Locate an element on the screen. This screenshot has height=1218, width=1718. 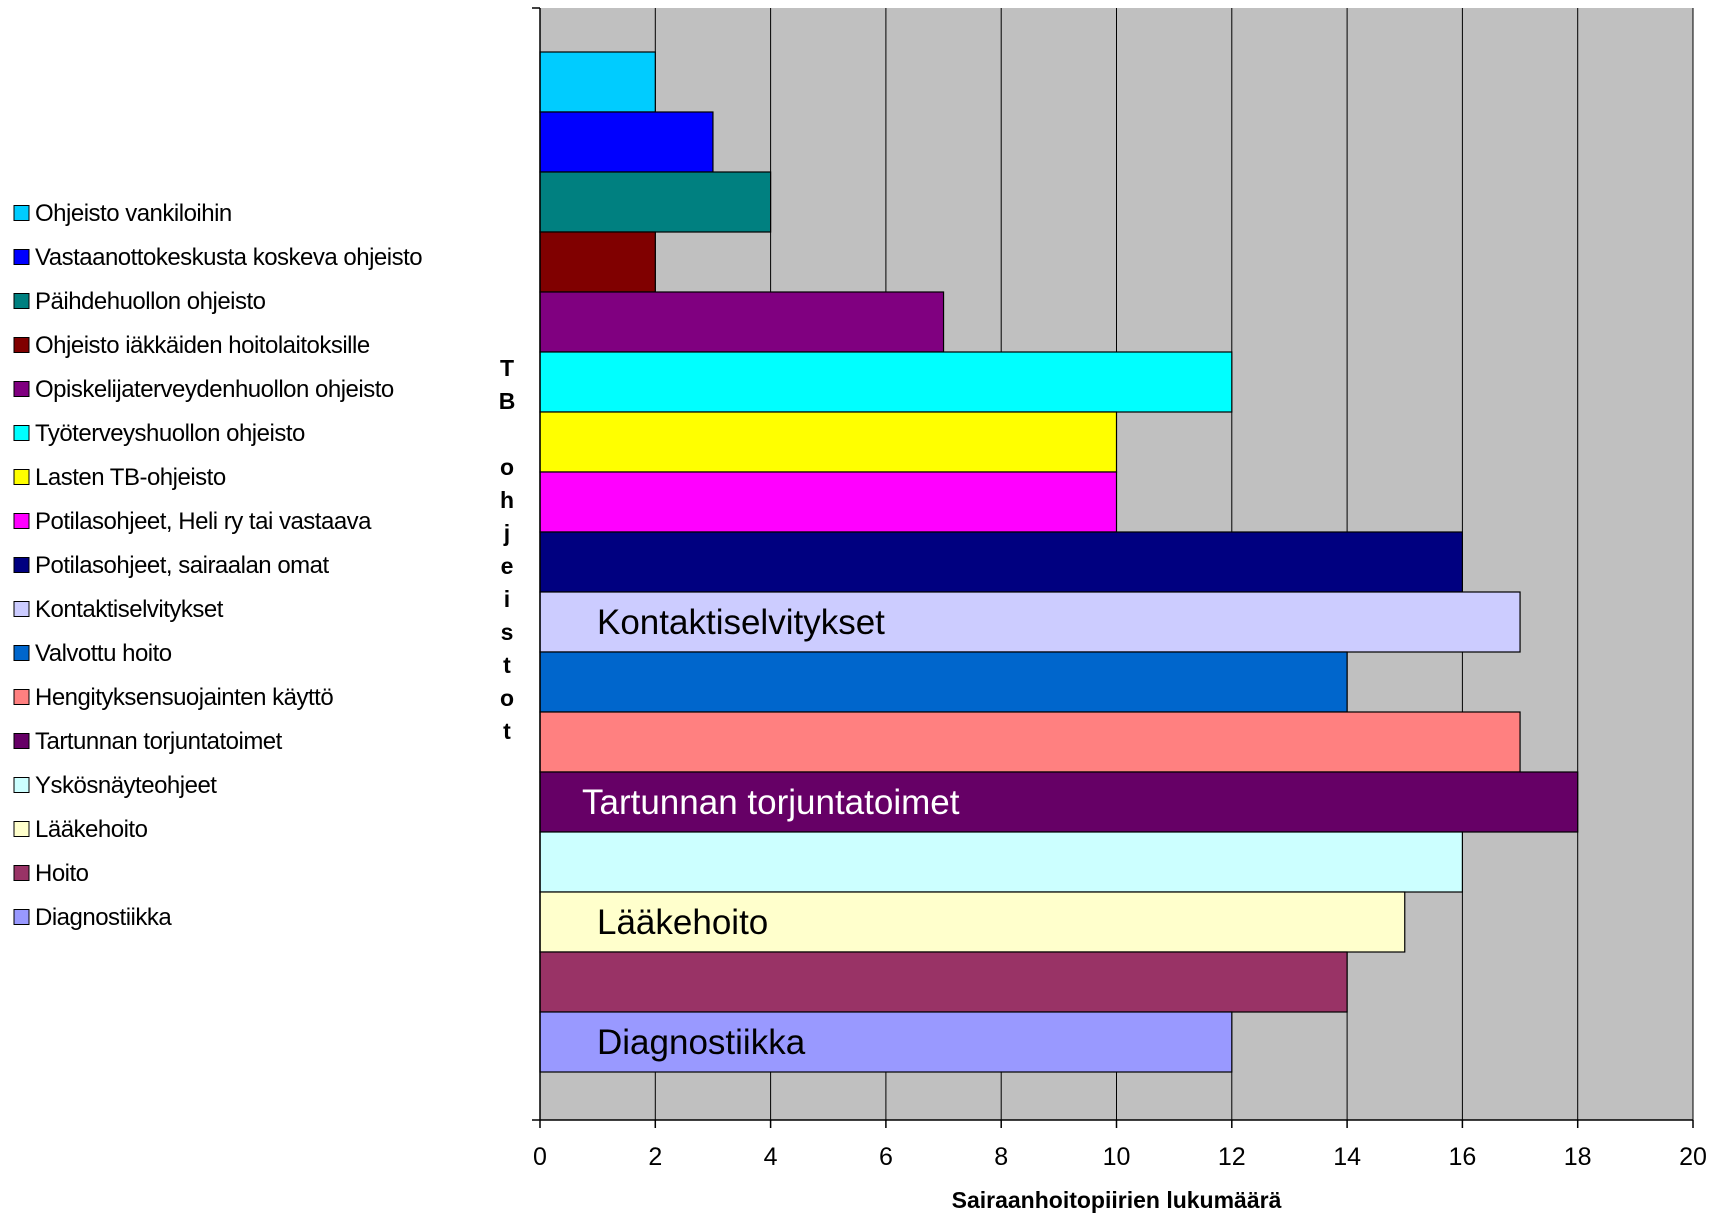
x-tick-label: 2 is located at coordinates (655, 1157).